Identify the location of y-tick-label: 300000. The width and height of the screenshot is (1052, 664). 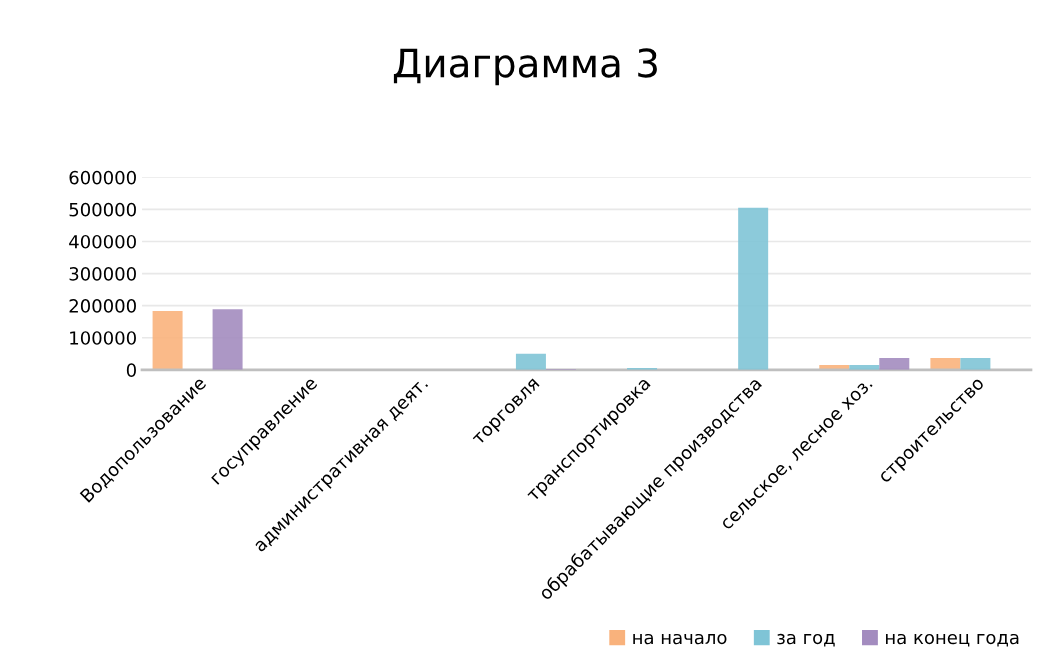
(102, 274).